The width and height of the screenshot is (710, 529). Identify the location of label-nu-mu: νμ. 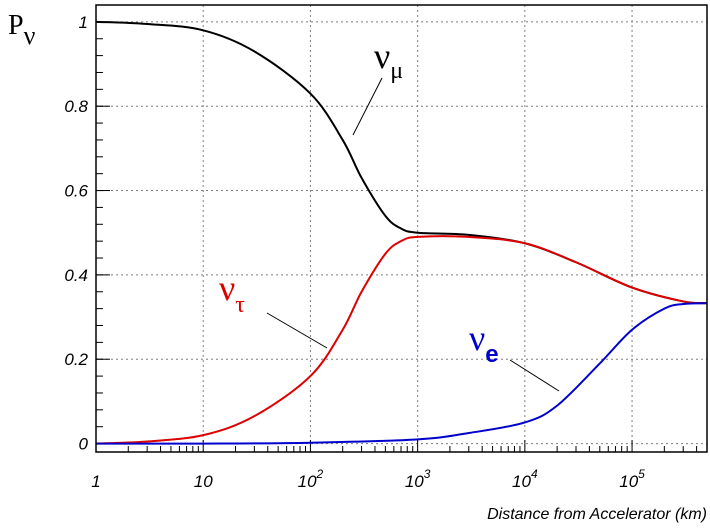
(377, 86).